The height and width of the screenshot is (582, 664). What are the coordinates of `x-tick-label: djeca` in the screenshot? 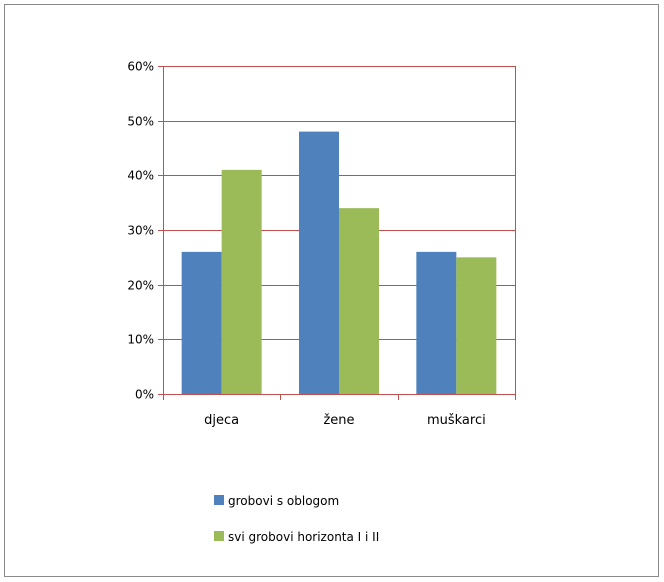 It's located at (221, 420).